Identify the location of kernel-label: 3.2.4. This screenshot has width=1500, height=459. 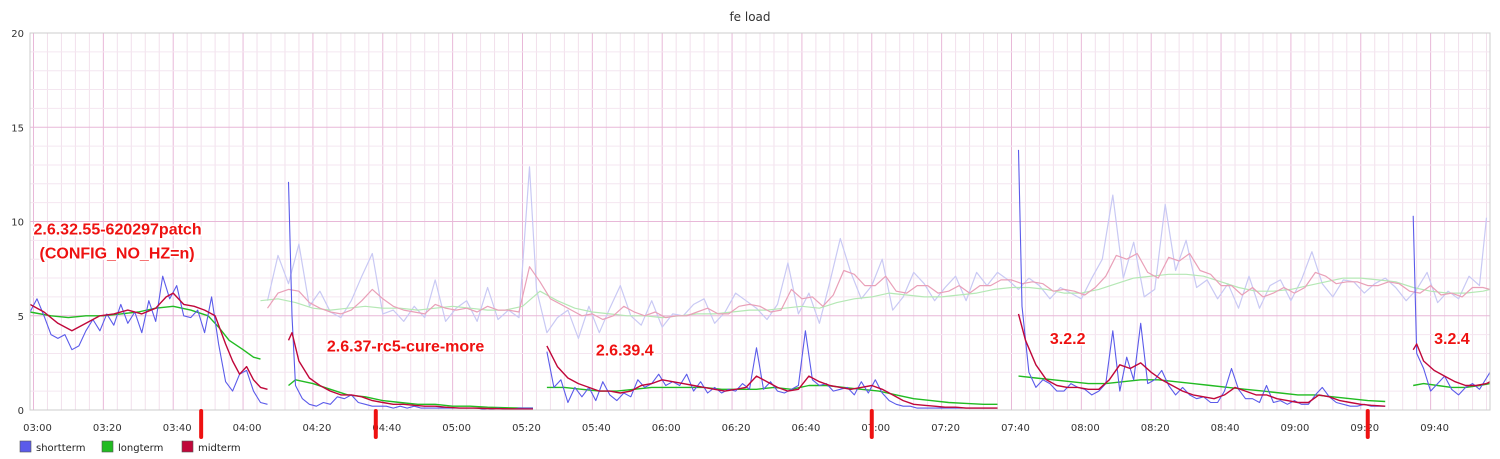
(1452, 339).